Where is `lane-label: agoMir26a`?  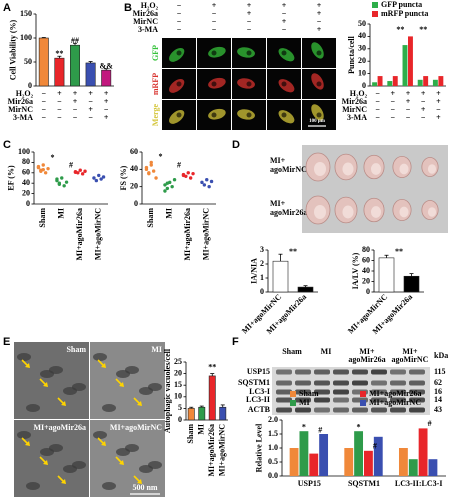
lane-label: agoMir26a is located at coordinates (366, 359).